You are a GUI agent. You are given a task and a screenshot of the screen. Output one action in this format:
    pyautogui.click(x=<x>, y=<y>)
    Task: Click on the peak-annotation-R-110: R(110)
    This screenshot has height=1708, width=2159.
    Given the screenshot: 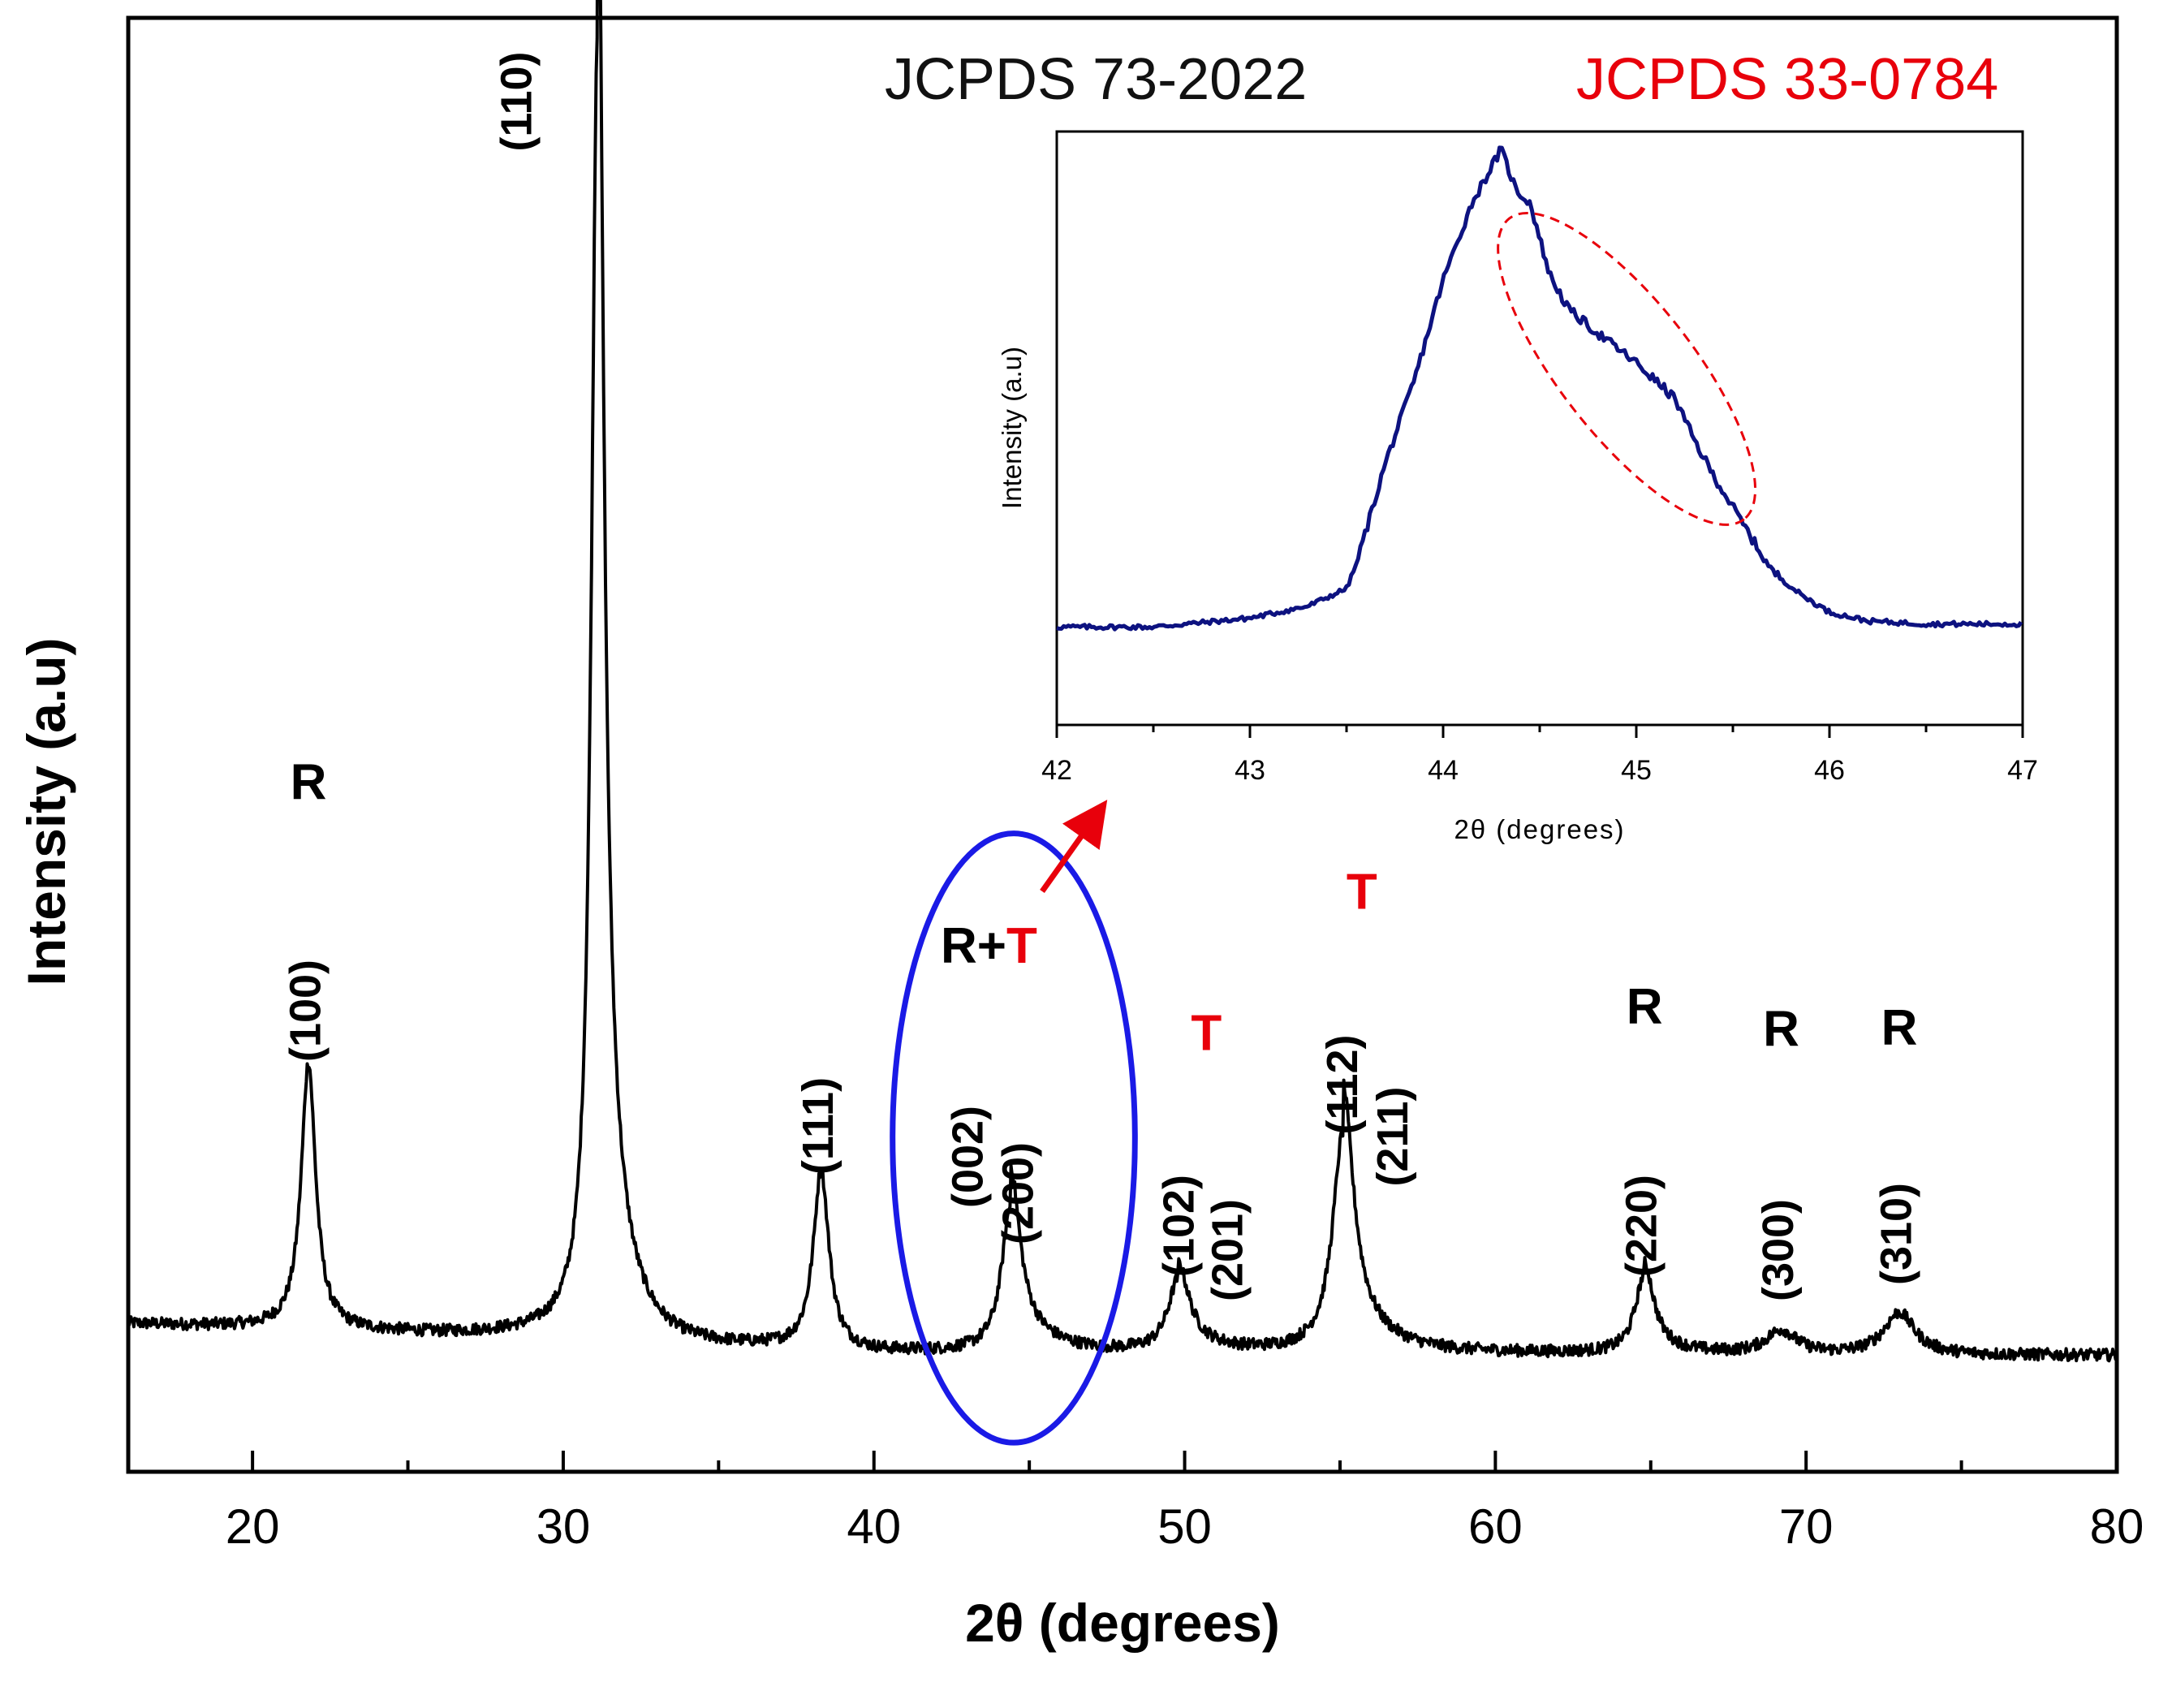 What is the action you would take?
    pyautogui.click(x=517, y=101)
    